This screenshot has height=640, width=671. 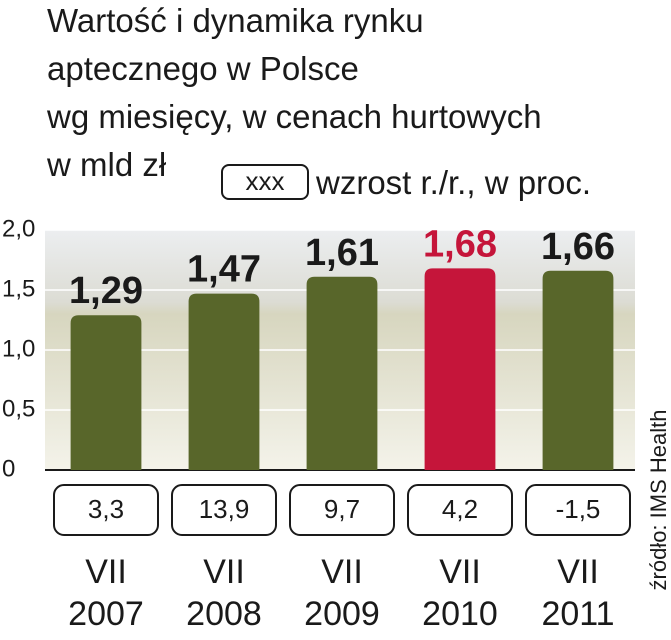 I want to click on title-line: Wartość i dynamika rynku, so click(x=235, y=20).